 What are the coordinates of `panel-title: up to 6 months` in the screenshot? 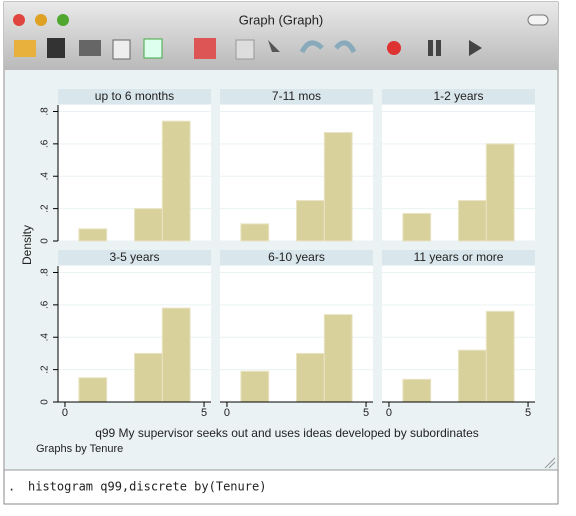 It's located at (134, 96).